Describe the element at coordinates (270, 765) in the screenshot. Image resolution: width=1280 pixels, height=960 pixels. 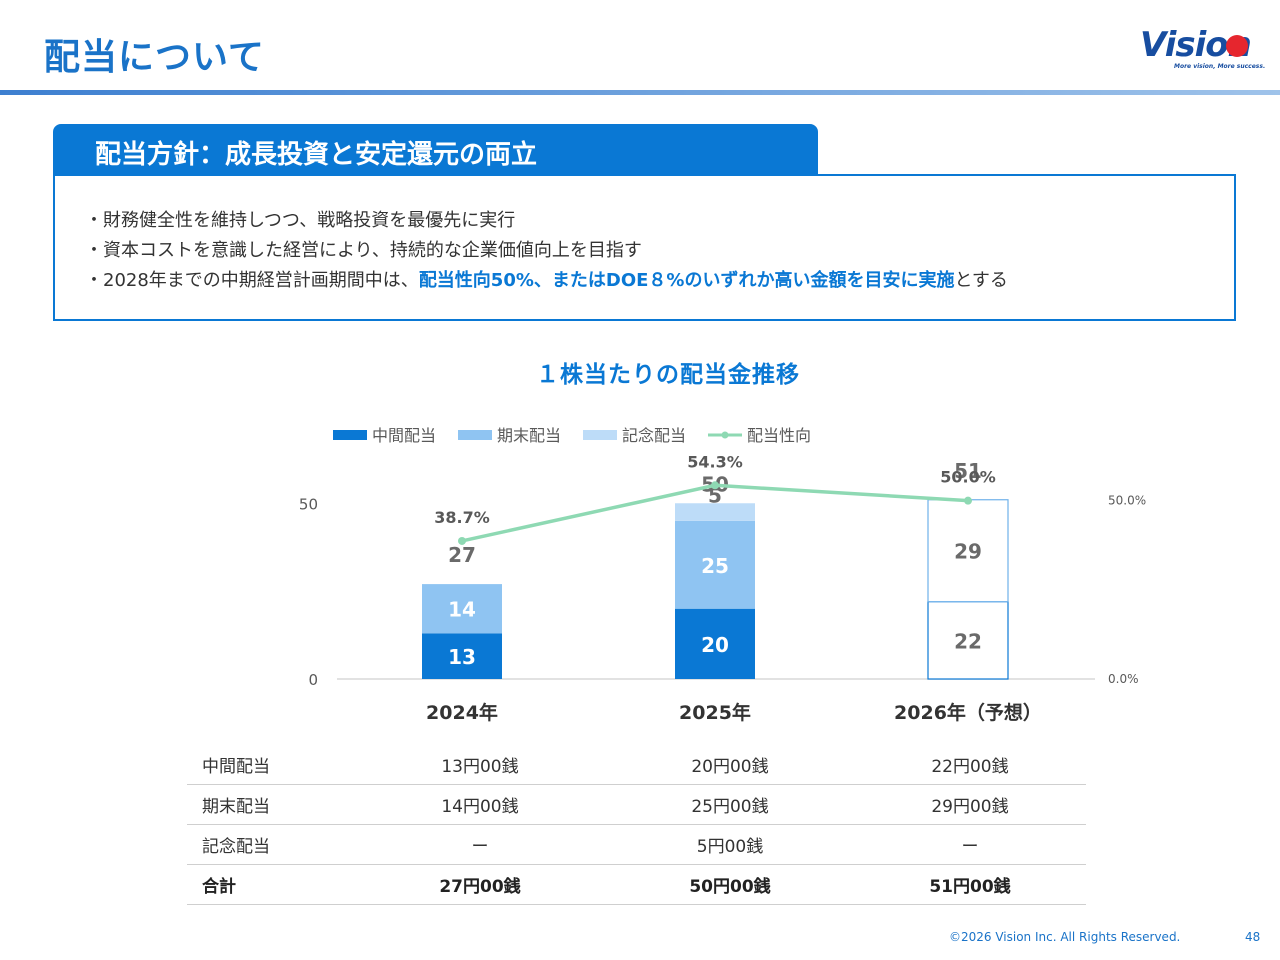
I see `table-row-label: 中間配当` at that location.